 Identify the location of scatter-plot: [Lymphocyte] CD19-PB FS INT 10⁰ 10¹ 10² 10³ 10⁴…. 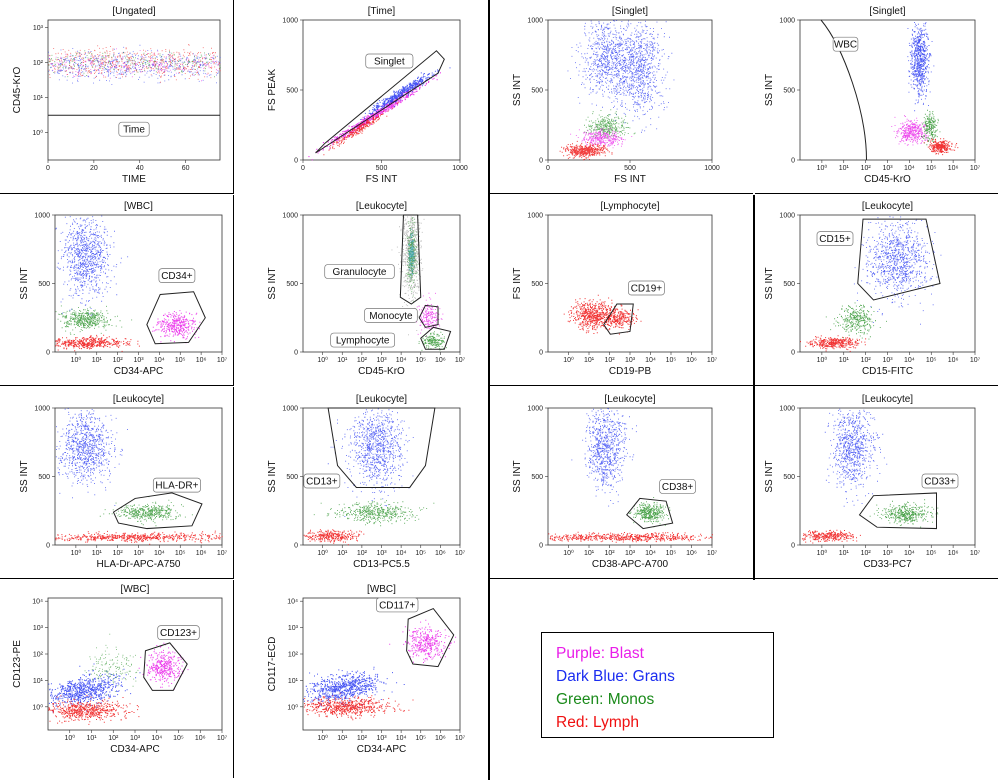
(615, 289).